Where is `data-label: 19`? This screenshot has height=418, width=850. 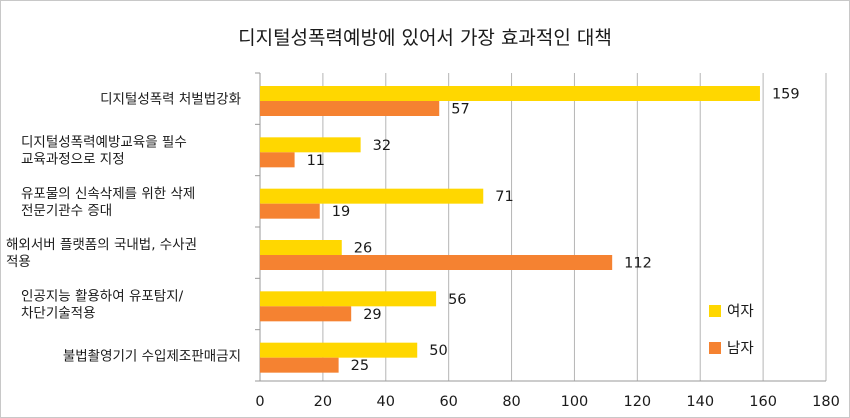 data-label: 19 is located at coordinates (341, 212).